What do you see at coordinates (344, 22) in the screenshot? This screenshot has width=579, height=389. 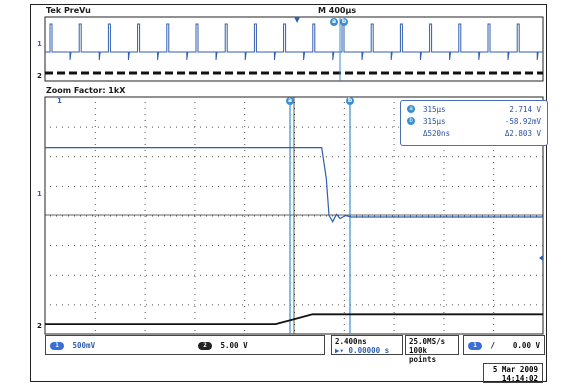 I see `overview-cursor-marker-b: b` at bounding box center [344, 22].